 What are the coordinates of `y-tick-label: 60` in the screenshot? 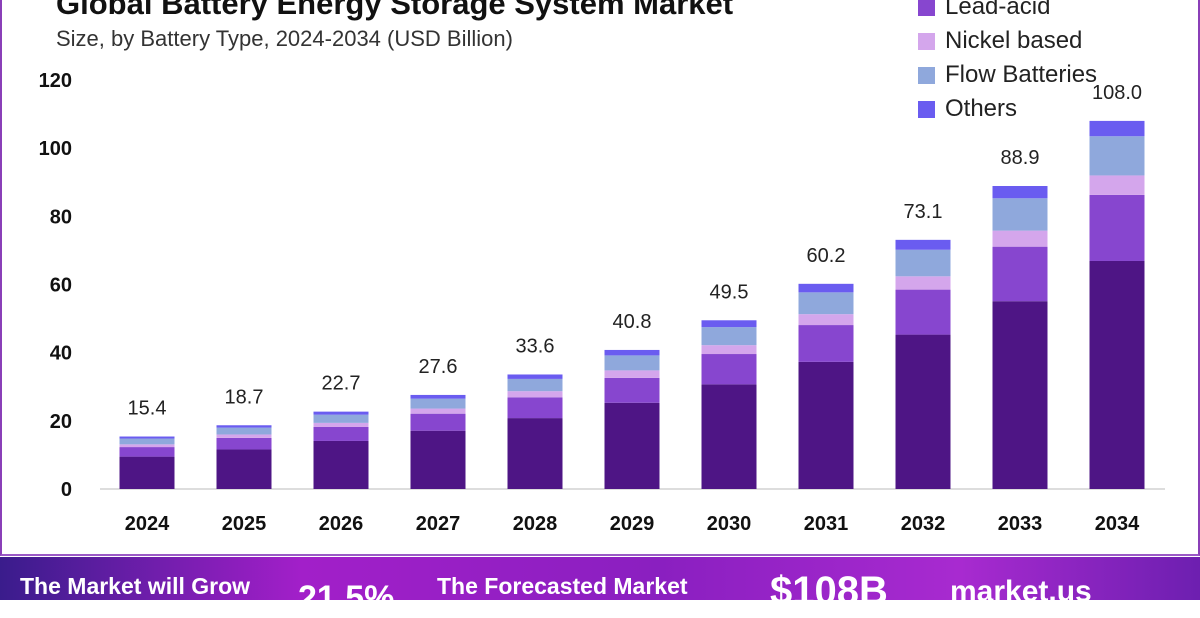 It's located at (61, 286).